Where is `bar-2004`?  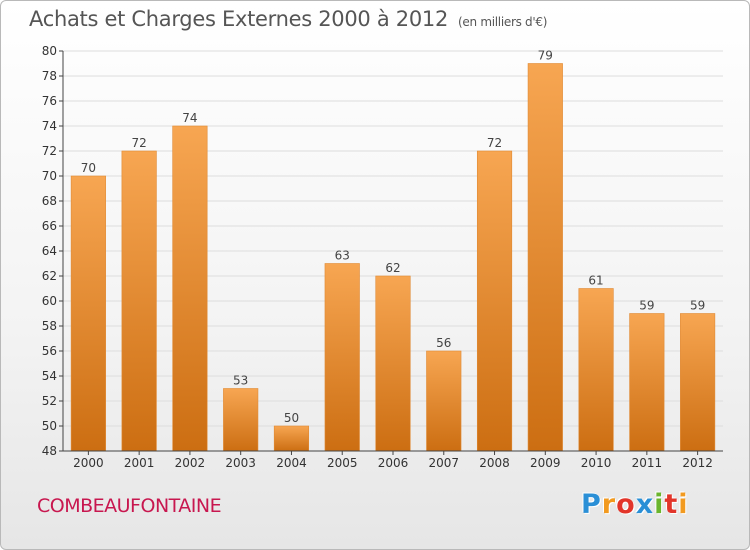 bar-2004 is located at coordinates (291, 438).